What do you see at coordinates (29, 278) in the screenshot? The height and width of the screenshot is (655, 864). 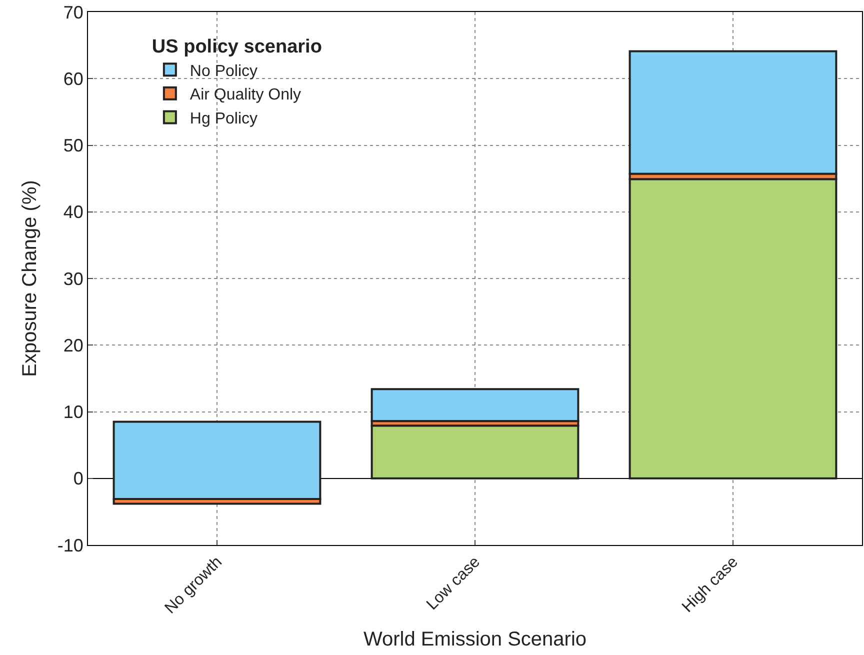 I see `y-axis-title: Exposure Change (%)` at bounding box center [29, 278].